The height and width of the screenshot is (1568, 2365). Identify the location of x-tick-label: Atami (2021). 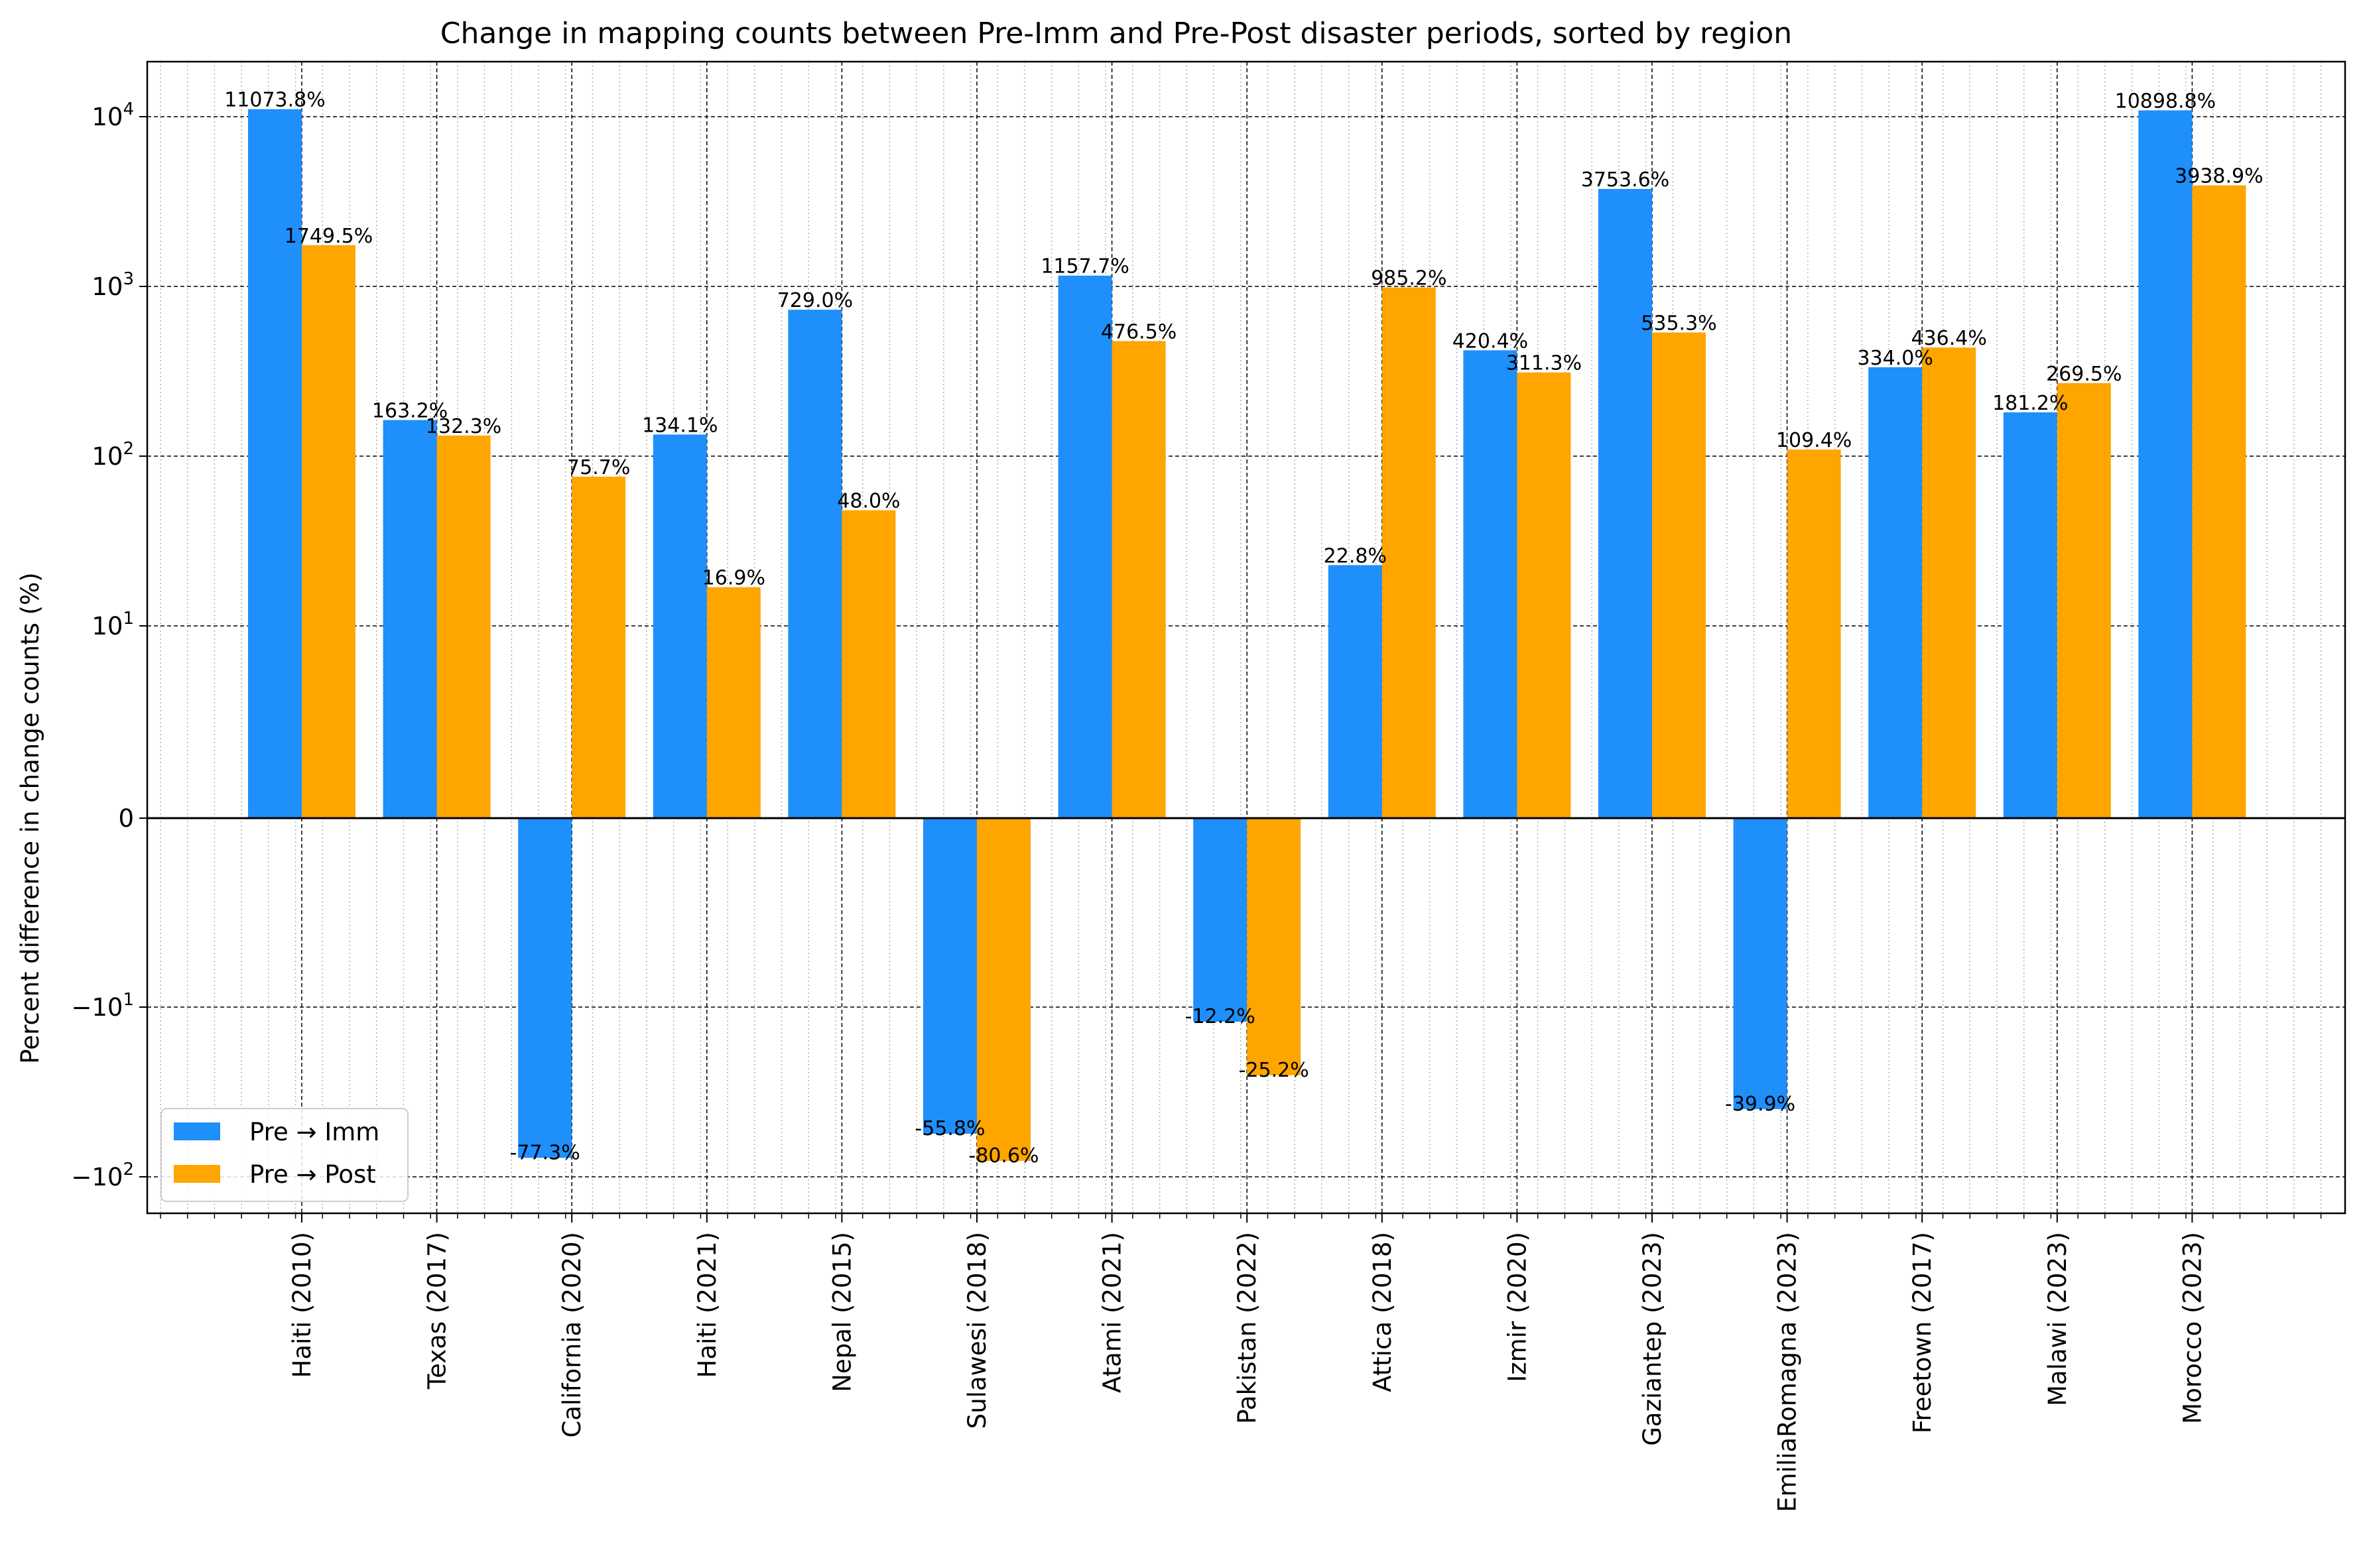
(1112, 1312).